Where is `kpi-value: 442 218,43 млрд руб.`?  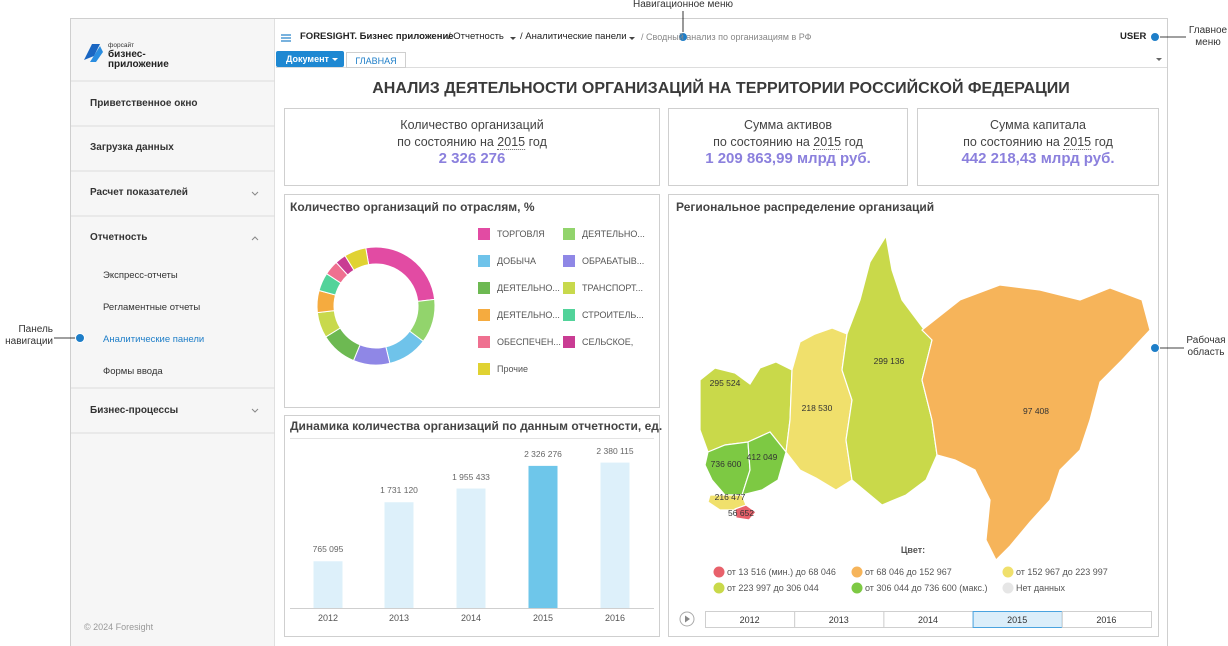
kpi-value: 442 218,43 млрд руб. is located at coordinates (1038, 158).